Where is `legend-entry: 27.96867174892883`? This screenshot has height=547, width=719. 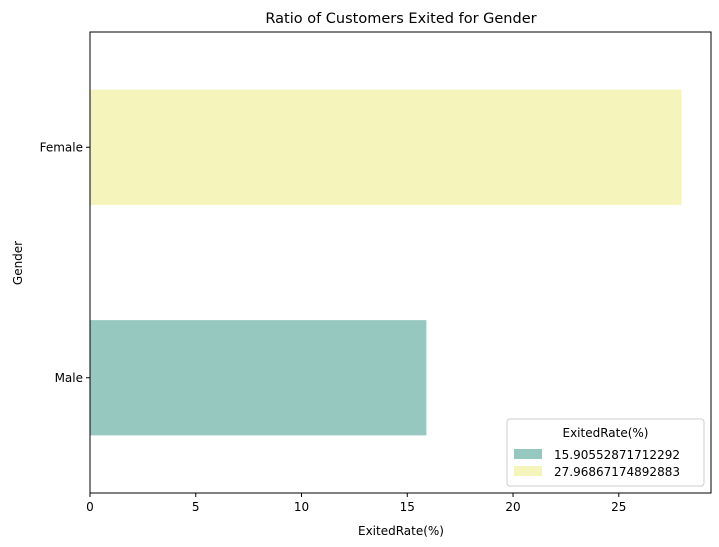 legend-entry: 27.96867174892883 is located at coordinates (617, 472).